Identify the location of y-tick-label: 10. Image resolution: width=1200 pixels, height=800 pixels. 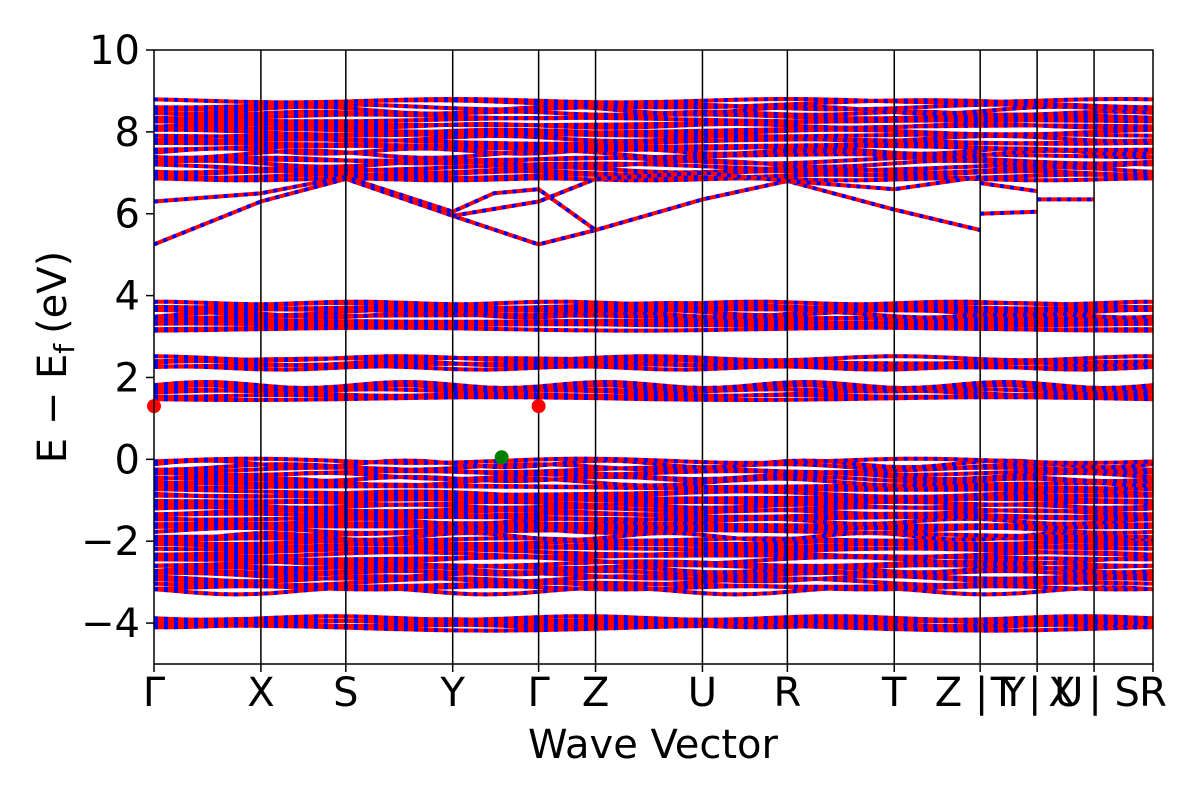
(114, 51).